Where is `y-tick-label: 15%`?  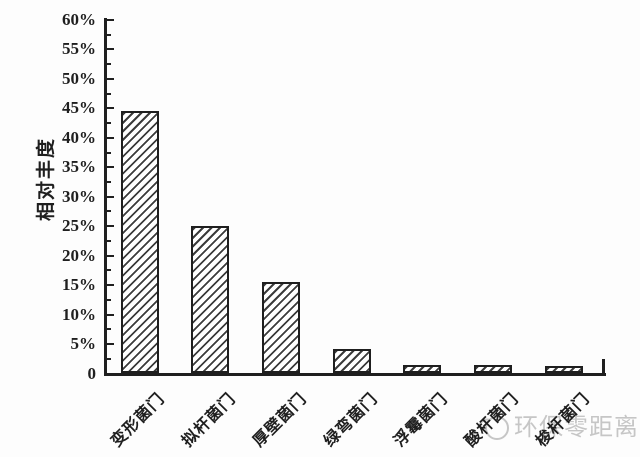 y-tick-label: 15% is located at coordinates (79, 285).